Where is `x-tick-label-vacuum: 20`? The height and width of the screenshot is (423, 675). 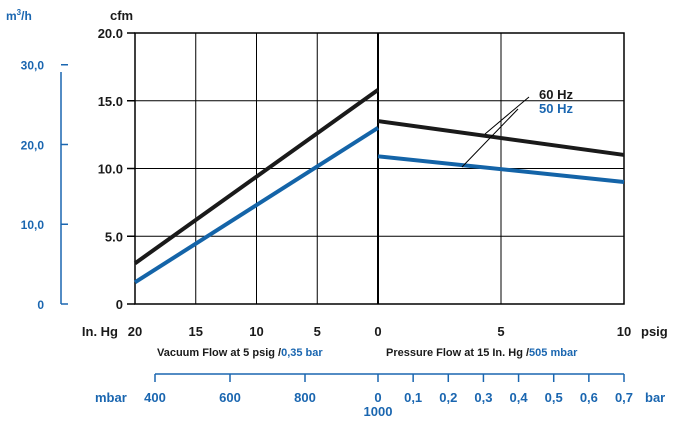 x-tick-label-vacuum: 20 is located at coordinates (135, 331).